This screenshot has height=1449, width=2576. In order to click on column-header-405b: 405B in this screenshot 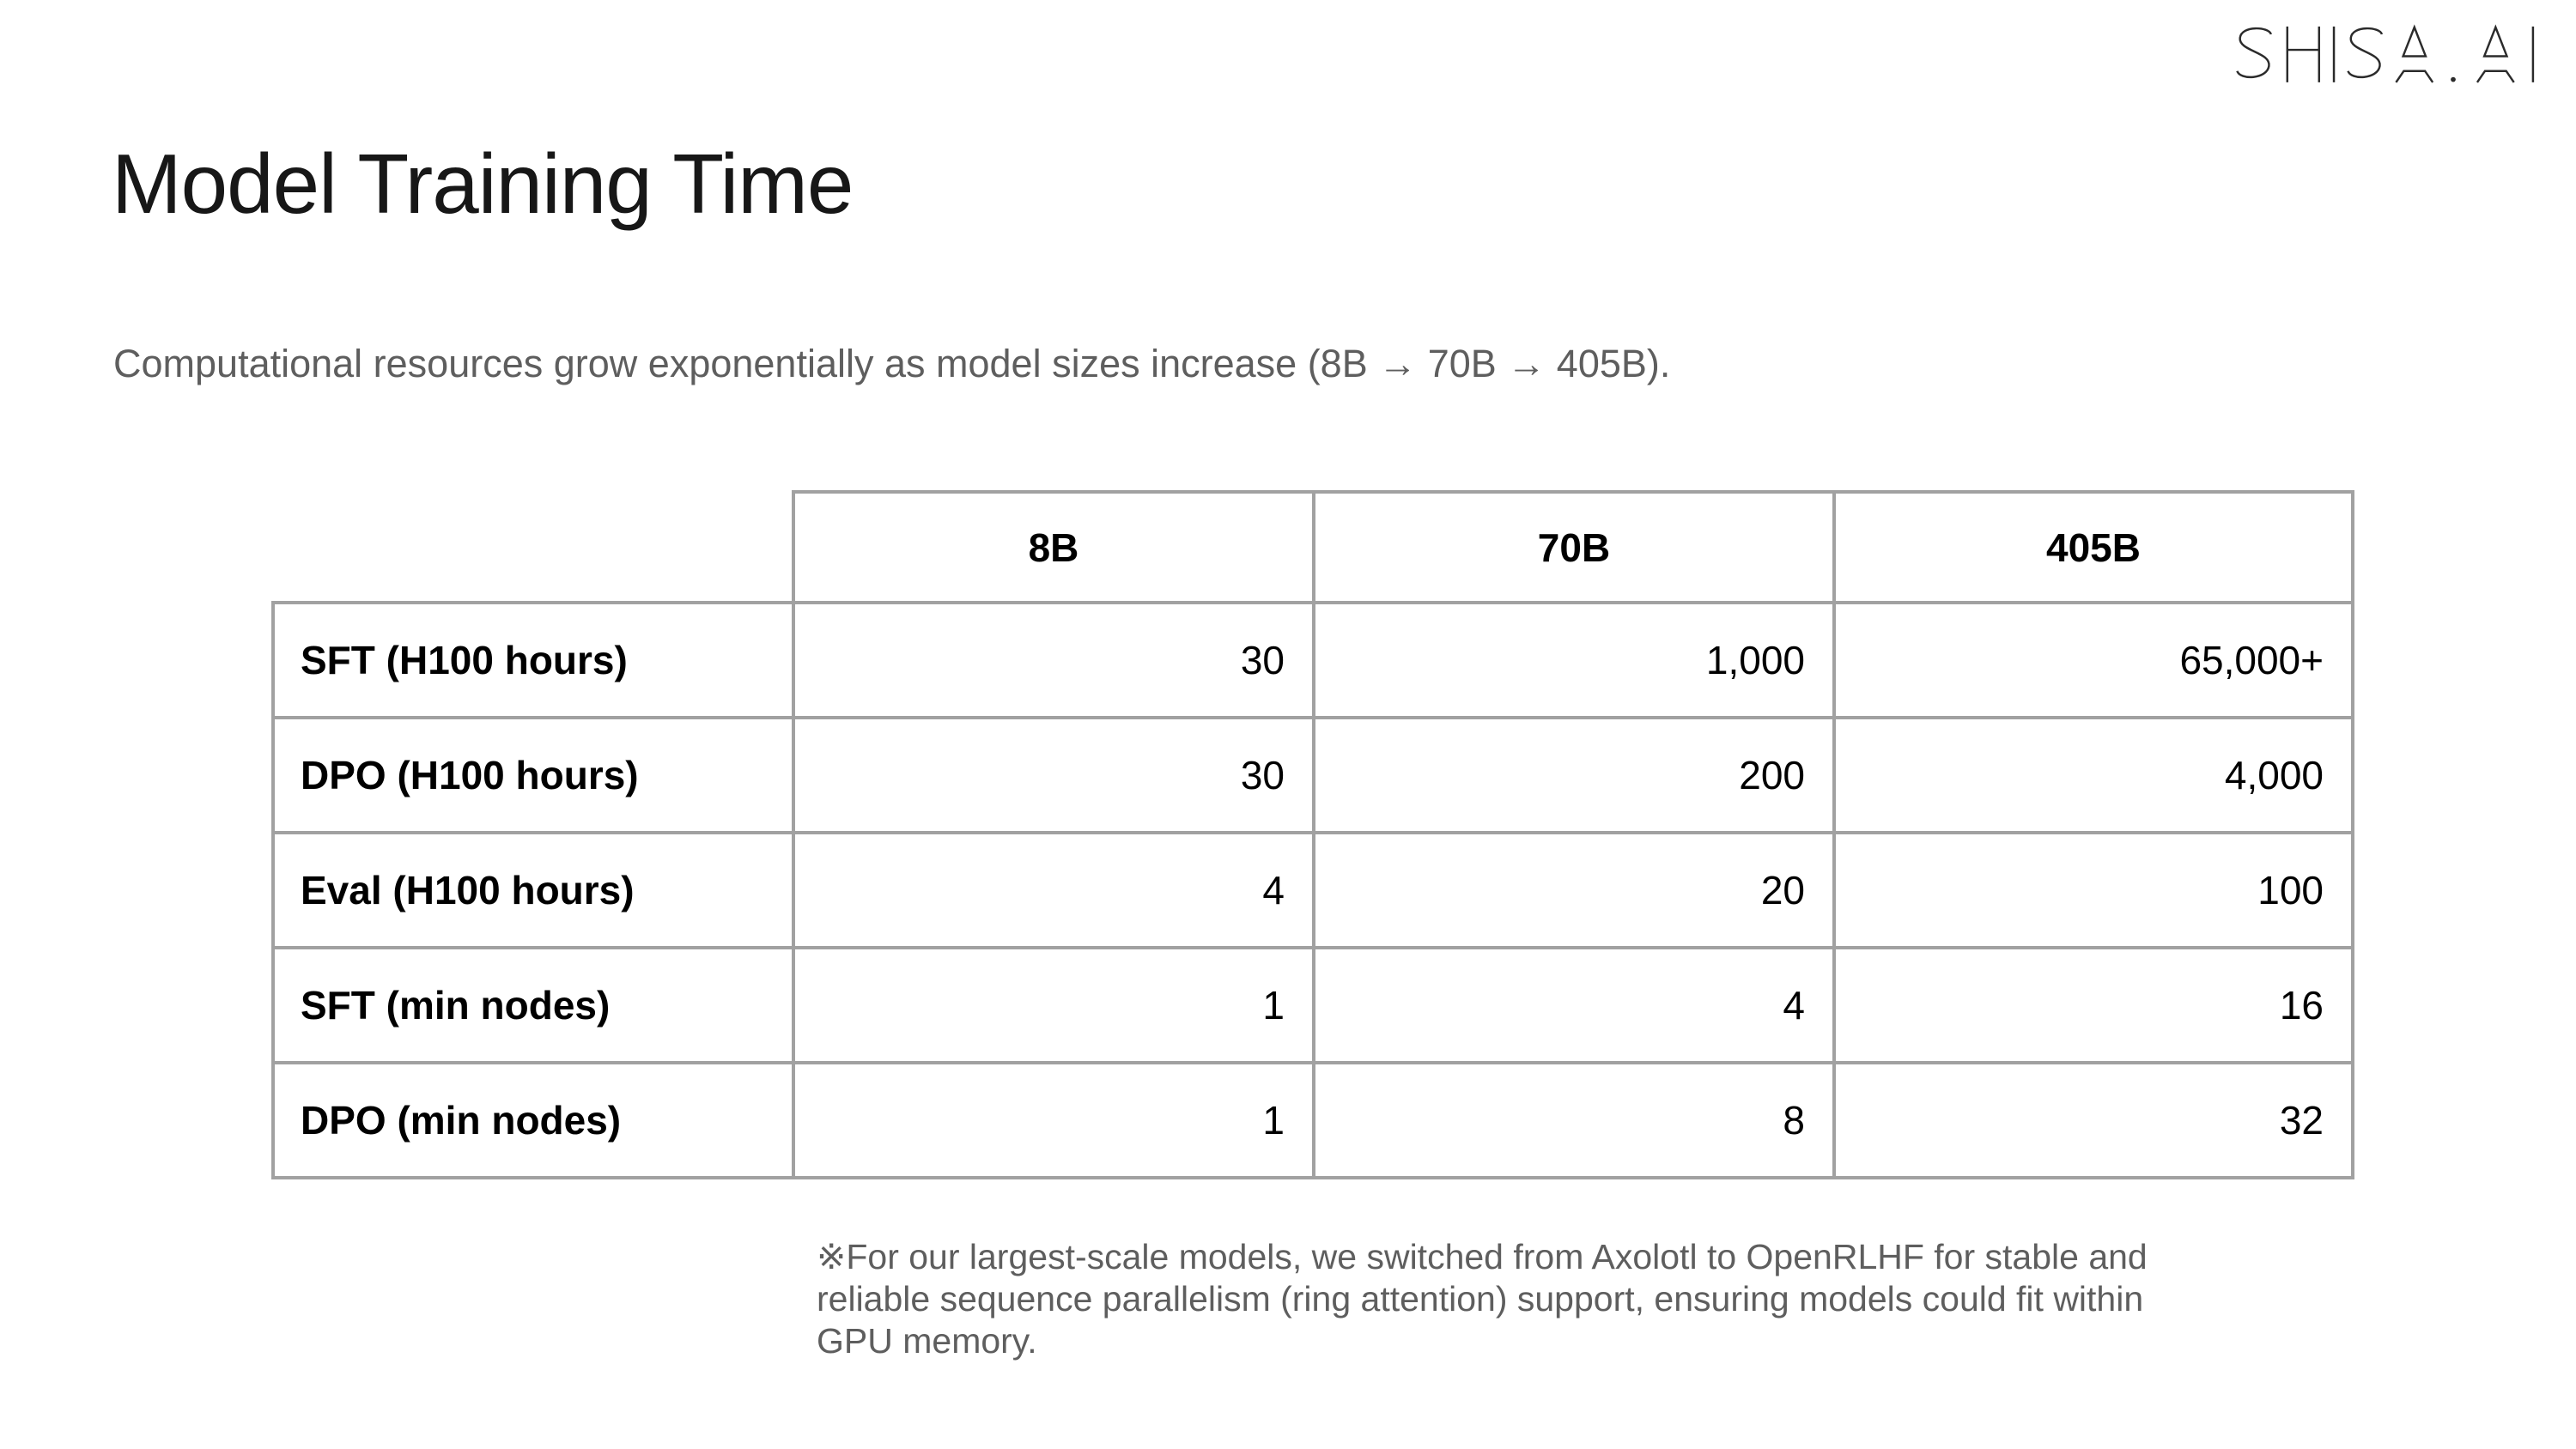, I will do `click(2093, 547)`.